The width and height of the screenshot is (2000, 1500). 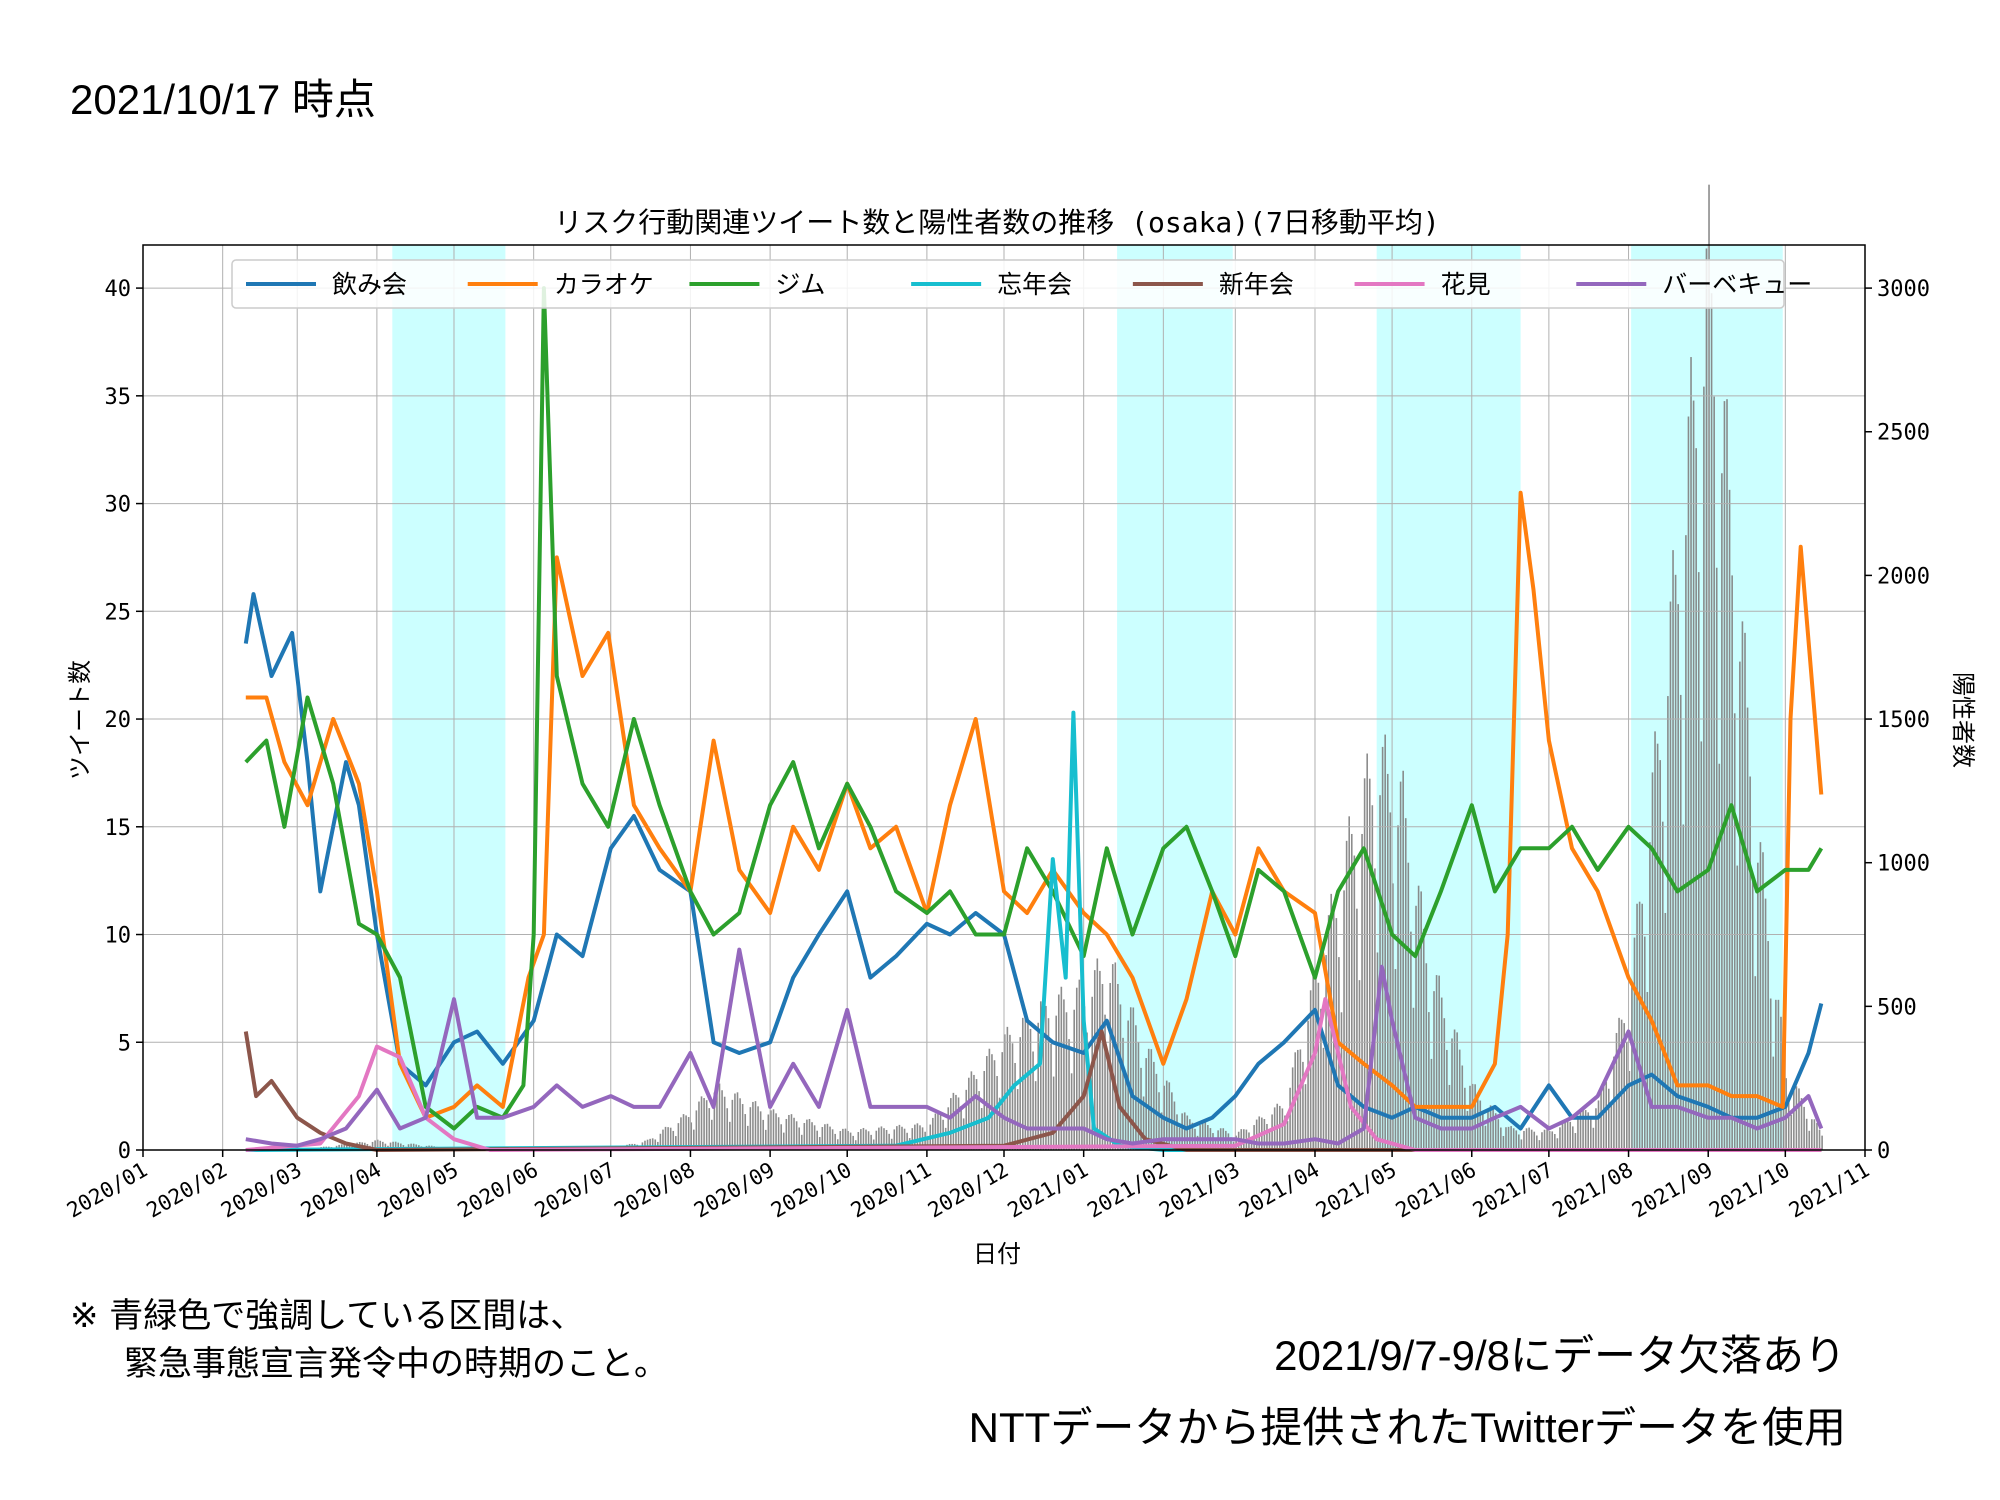 I want to click on x-axis-label: 日付, so click(x=997, y=1254).